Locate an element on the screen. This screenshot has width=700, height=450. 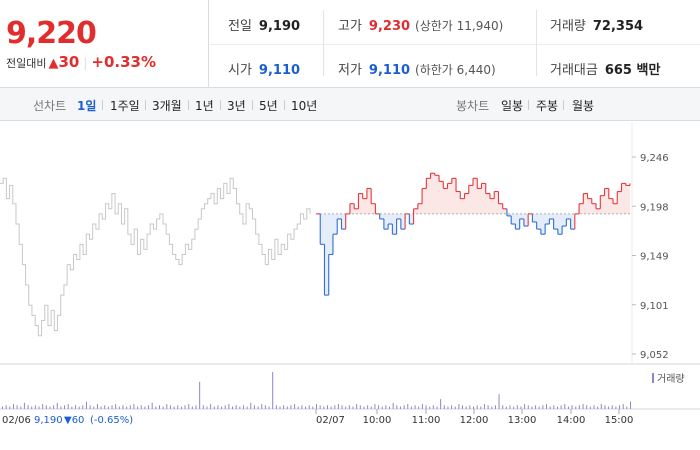
y-tick-label: 9,198 is located at coordinates (654, 207).